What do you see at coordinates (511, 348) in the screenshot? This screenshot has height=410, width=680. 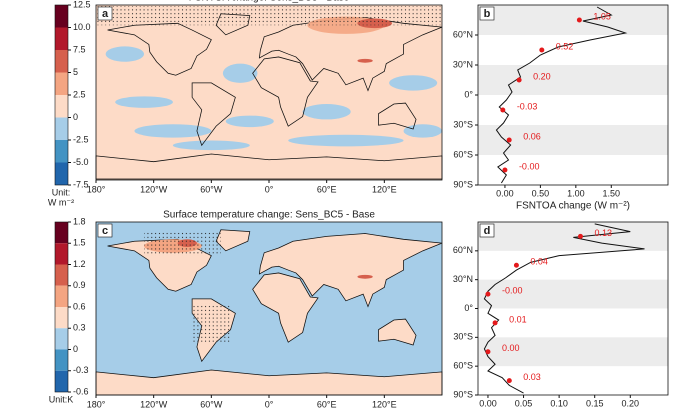 I see `band-mean-label: 0.00` at bounding box center [511, 348].